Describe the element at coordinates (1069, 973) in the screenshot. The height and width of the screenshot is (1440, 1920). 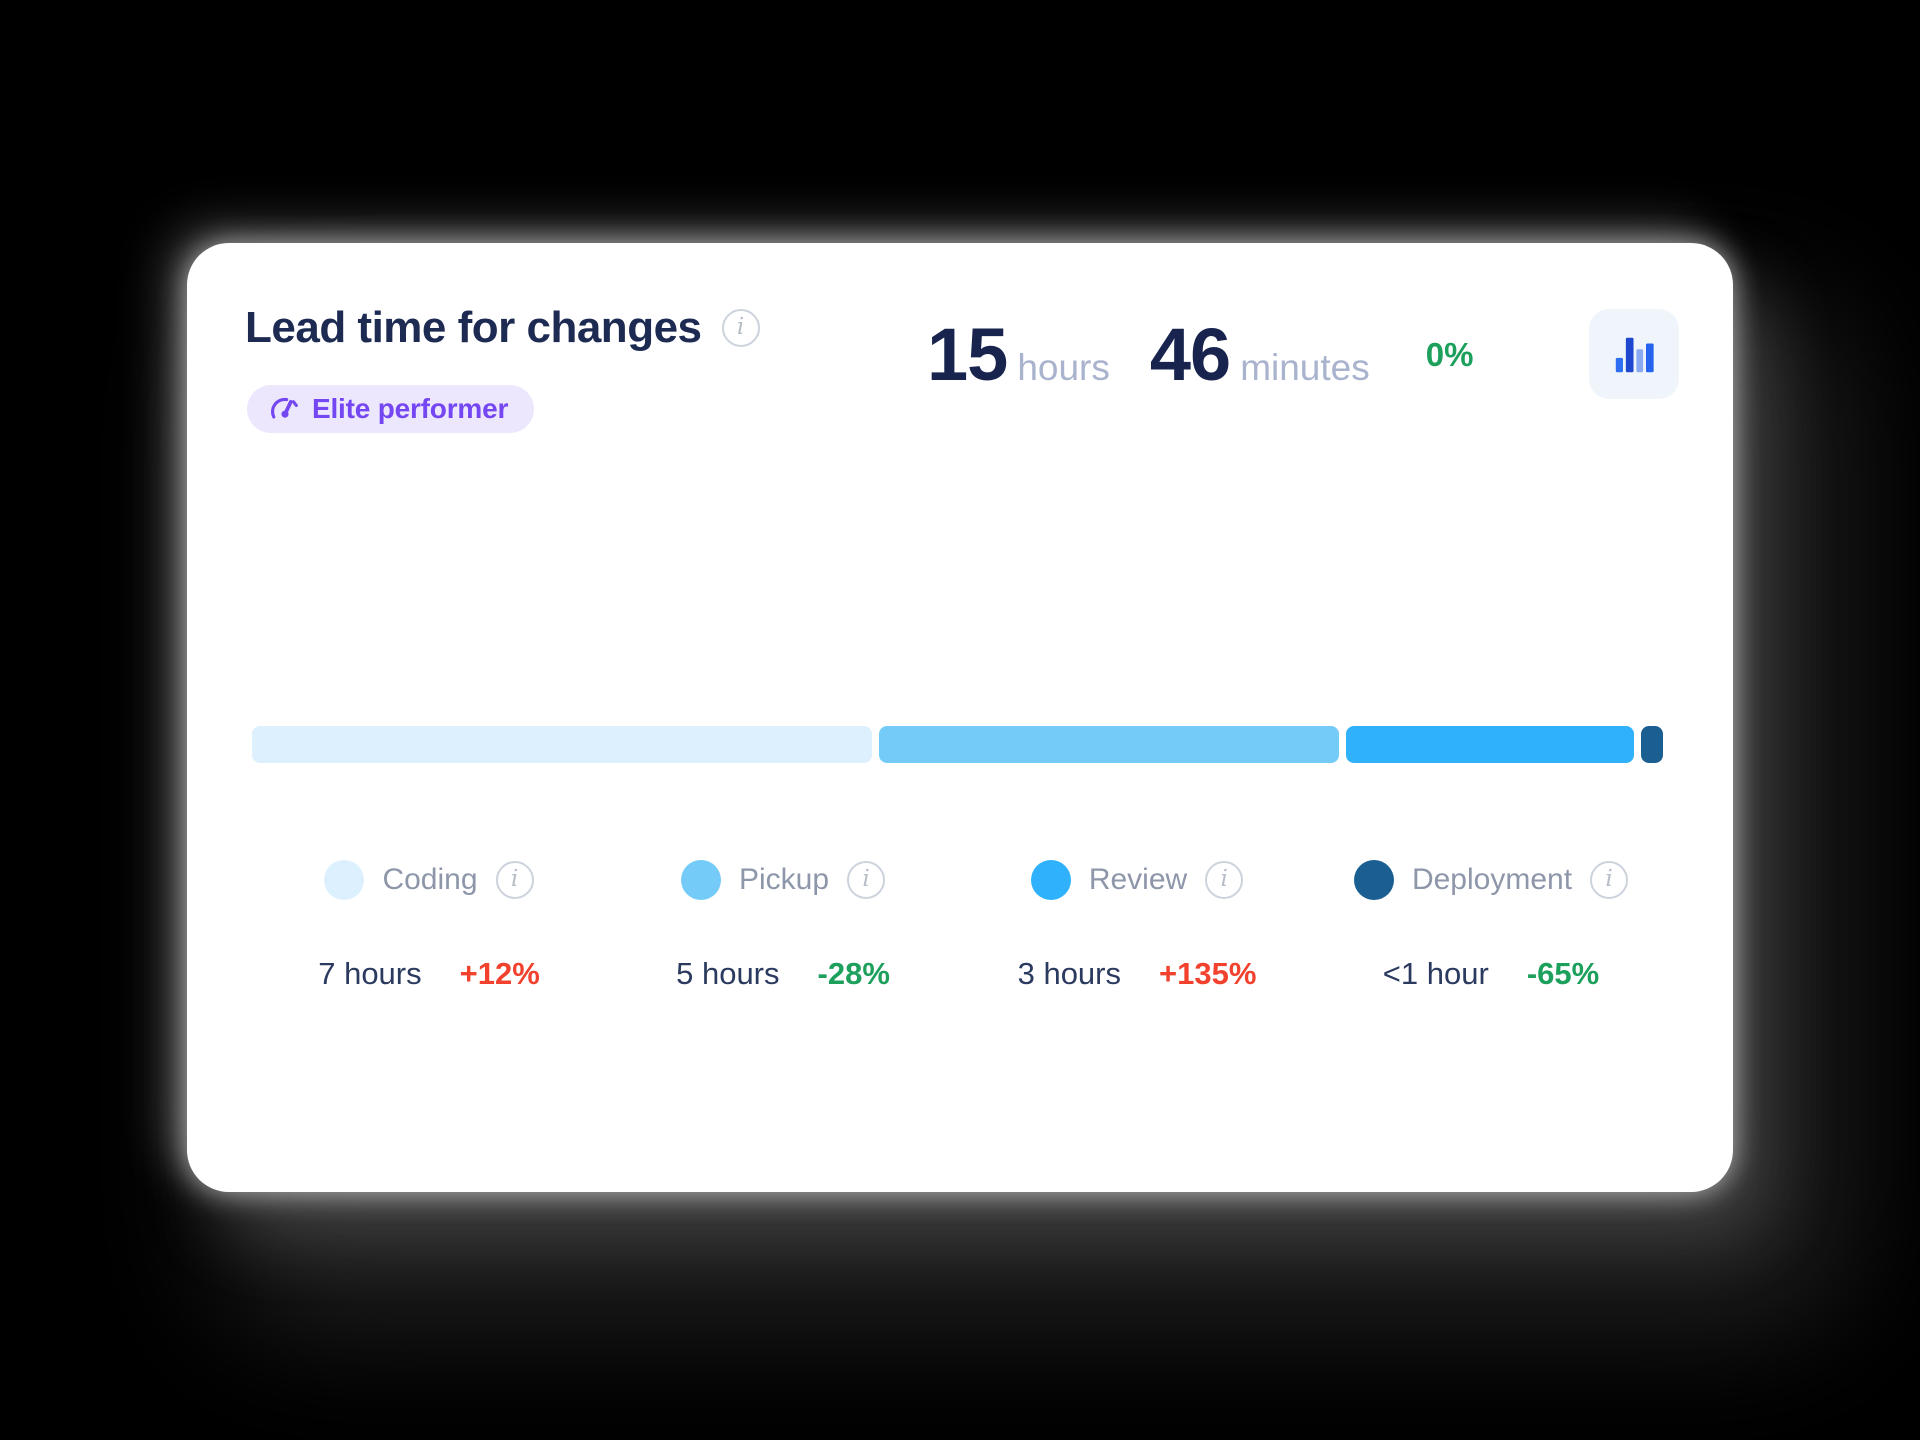
I see `review-duration: 3 hours` at that location.